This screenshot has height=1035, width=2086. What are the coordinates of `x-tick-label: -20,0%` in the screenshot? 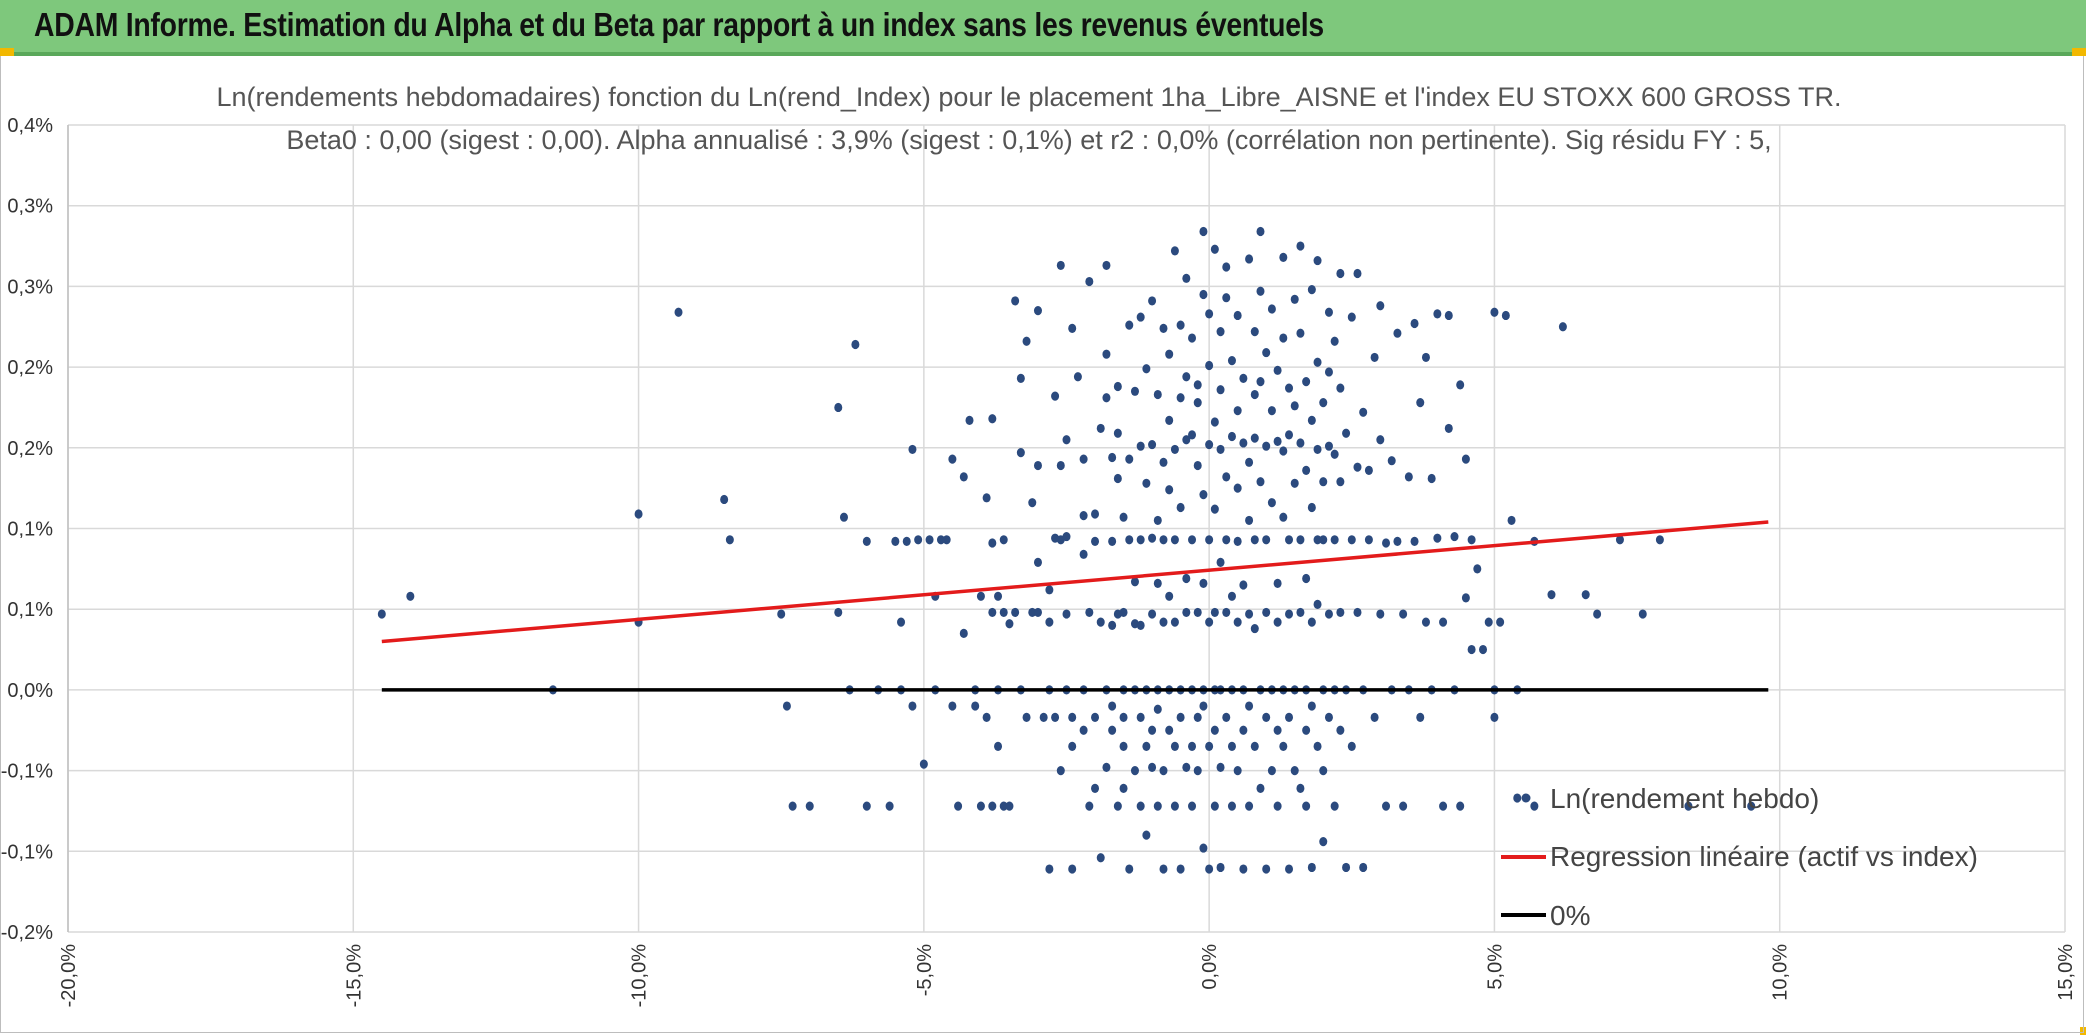 It's located at (69, 976).